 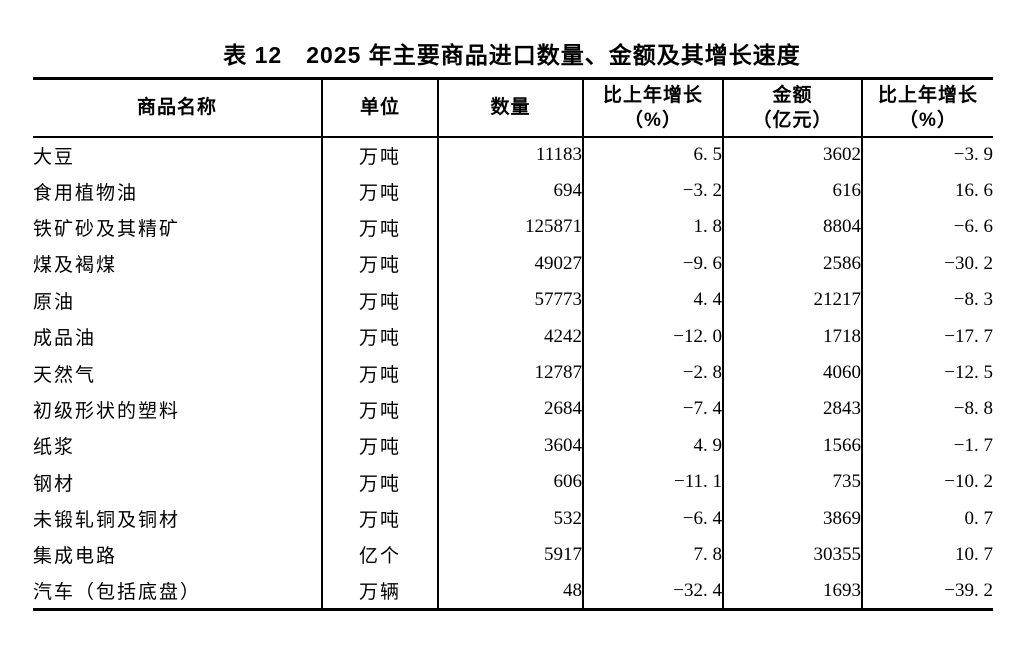 I want to click on cell-quantity-growth: 4. 4, so click(x=652, y=300).